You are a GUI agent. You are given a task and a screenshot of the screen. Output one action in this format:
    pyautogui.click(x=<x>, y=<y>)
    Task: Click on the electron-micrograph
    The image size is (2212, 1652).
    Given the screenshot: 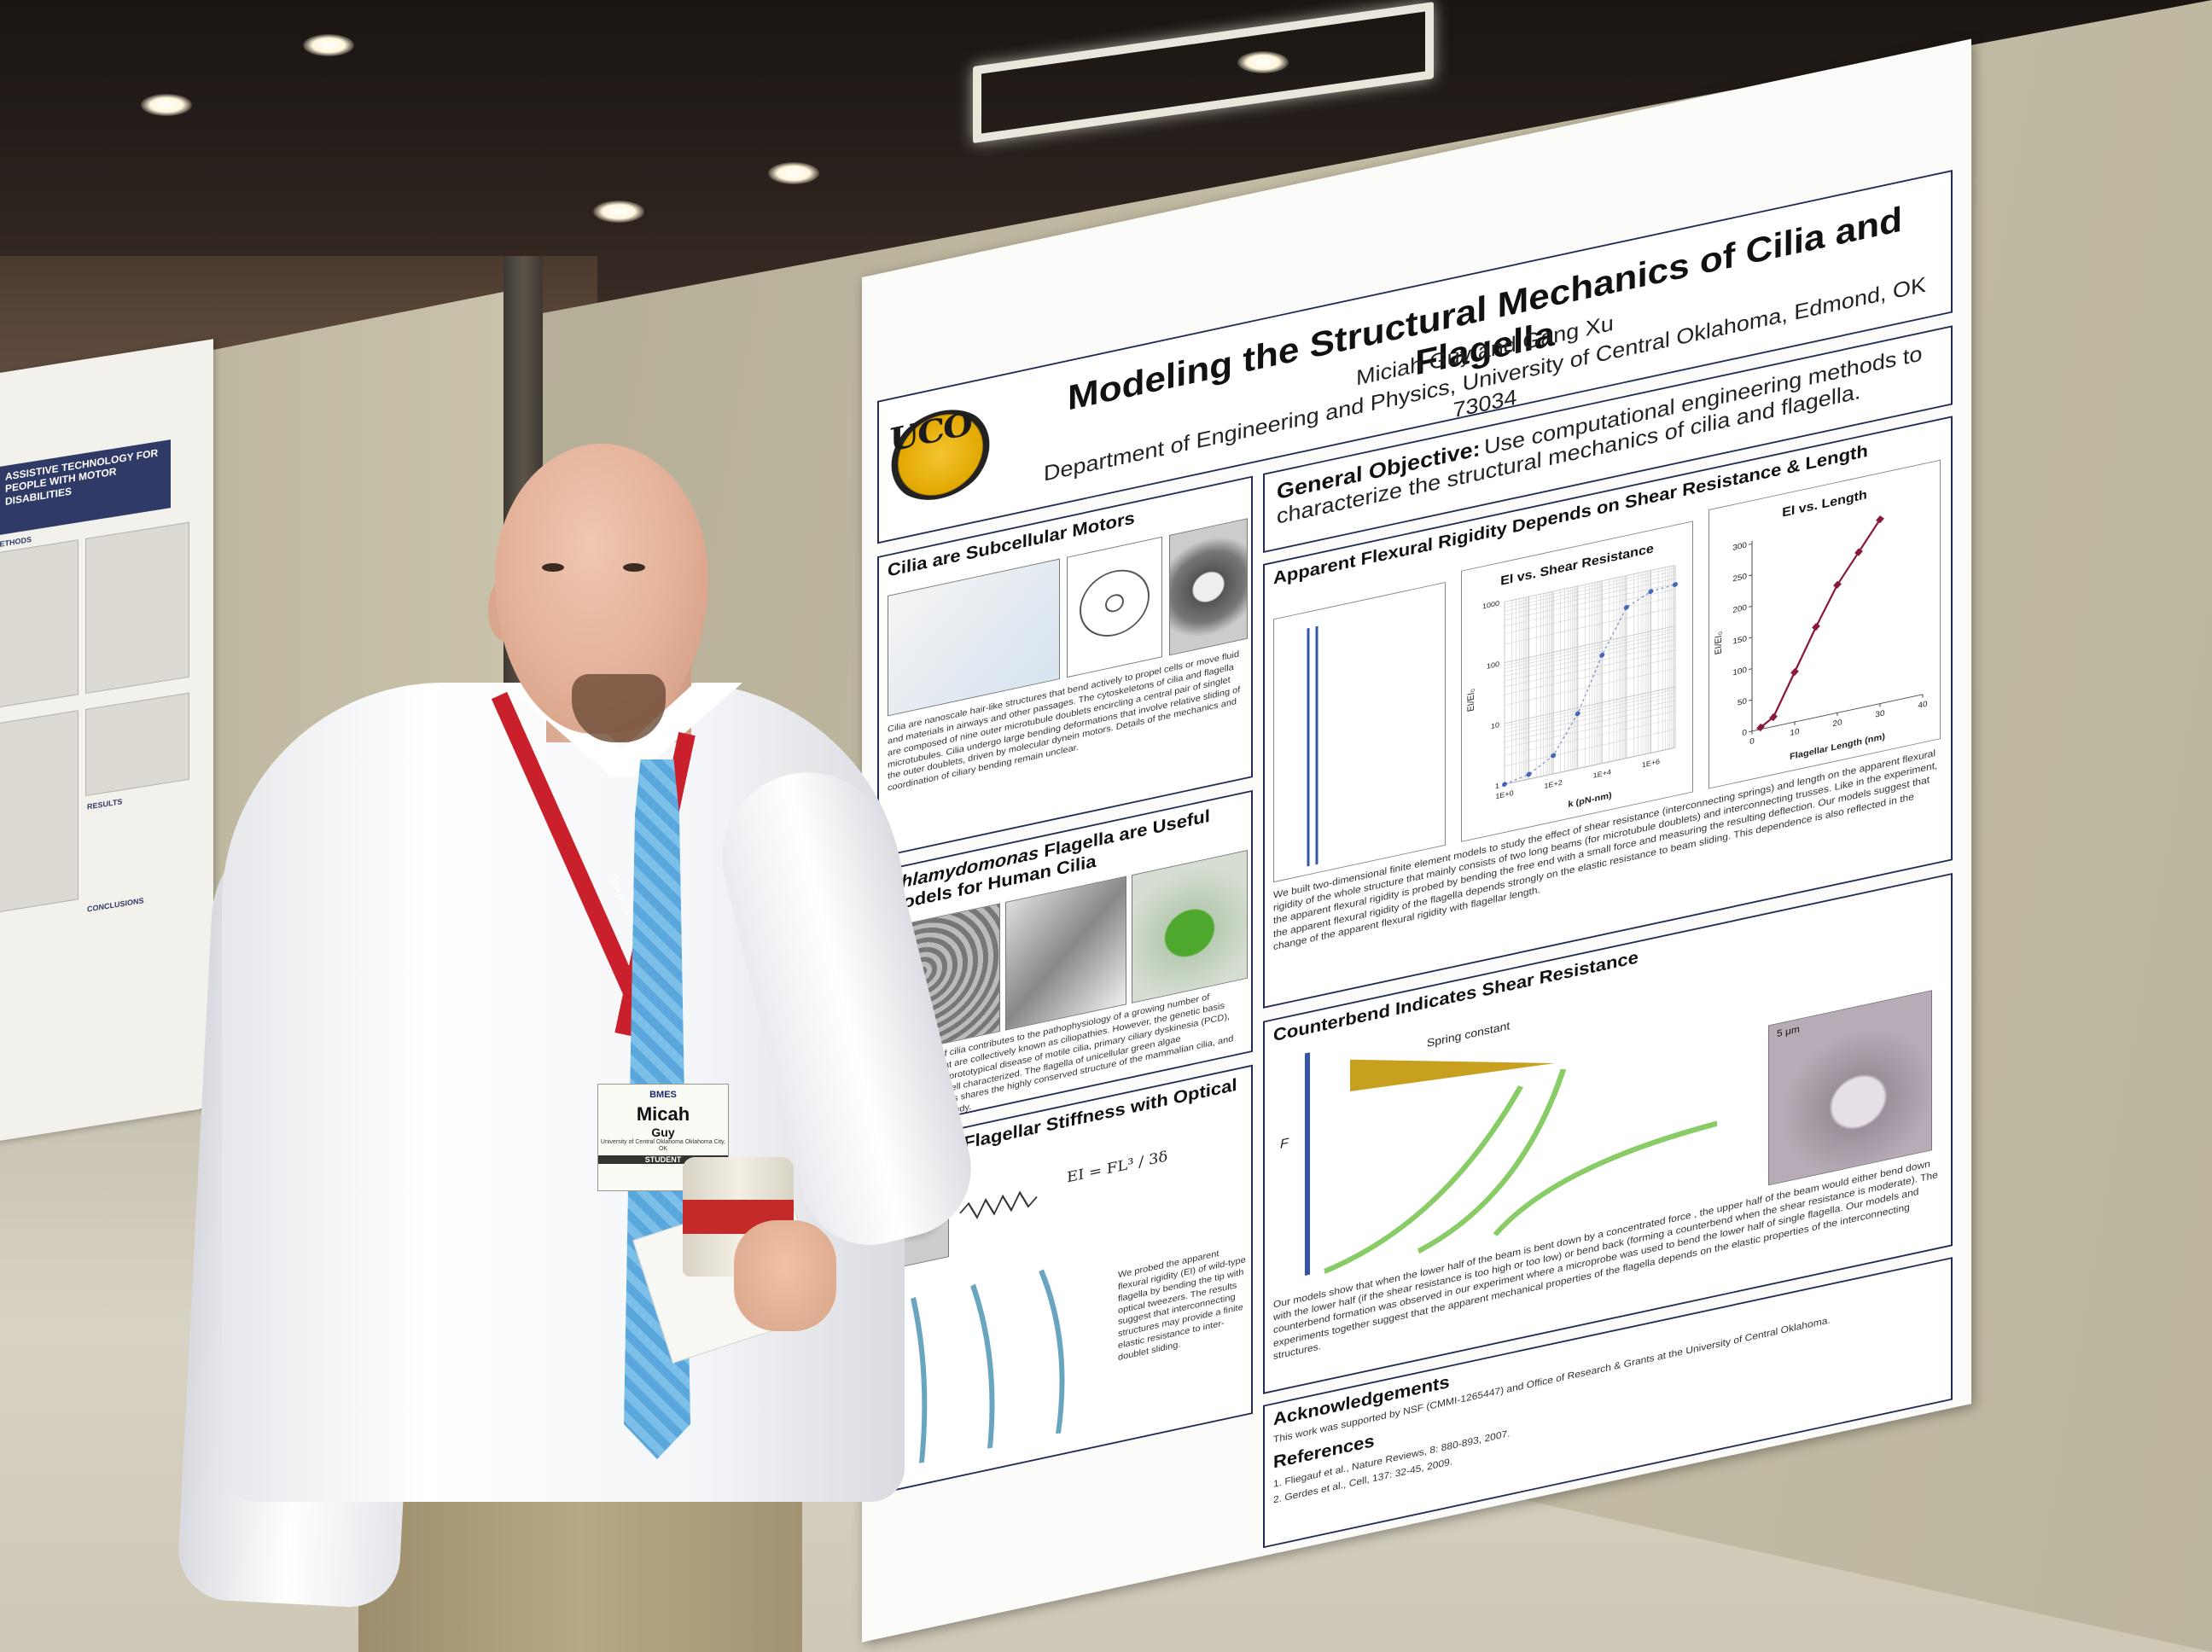 What is the action you would take?
    pyautogui.click(x=1208, y=587)
    